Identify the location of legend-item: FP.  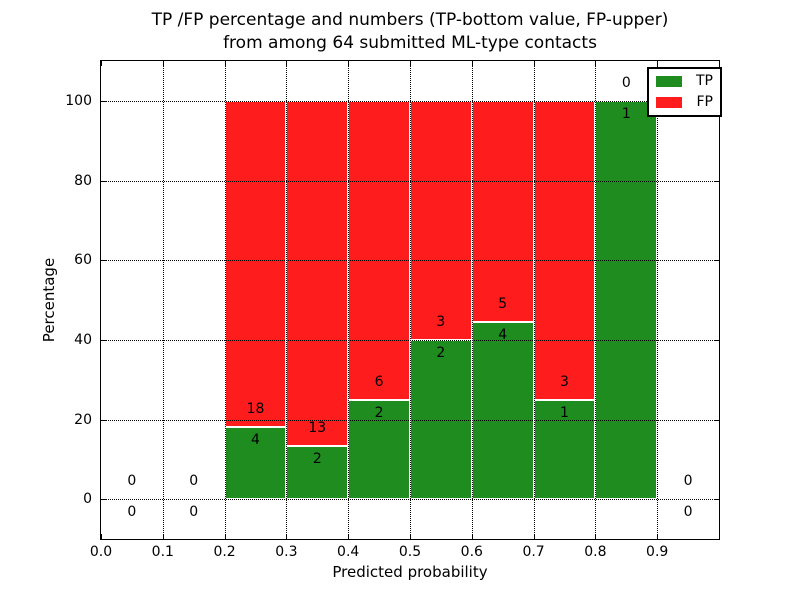
(684, 102).